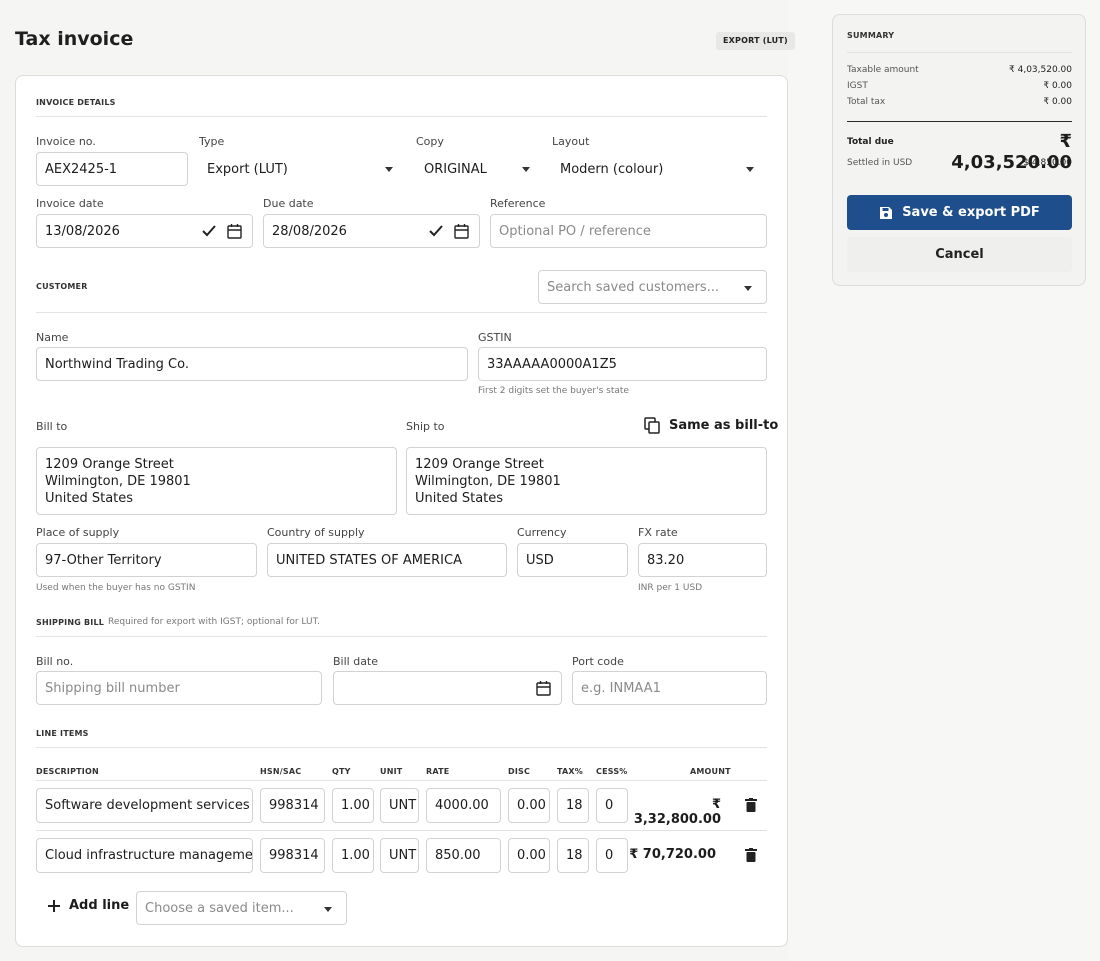 This screenshot has height=961, width=1100. I want to click on customer-name-input: Northwind Trading Co., so click(252, 364).